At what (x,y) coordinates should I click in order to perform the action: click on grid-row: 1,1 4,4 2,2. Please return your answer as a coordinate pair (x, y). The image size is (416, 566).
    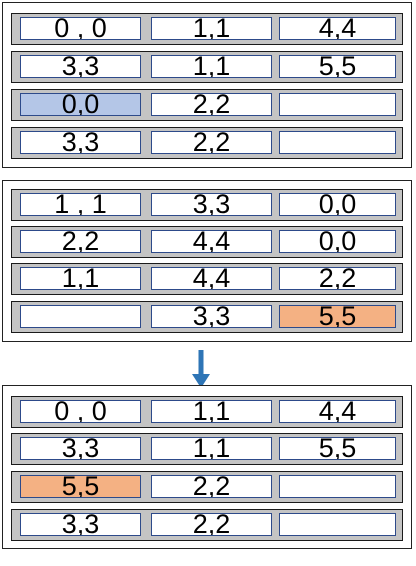
    Looking at the image, I should click on (207, 279).